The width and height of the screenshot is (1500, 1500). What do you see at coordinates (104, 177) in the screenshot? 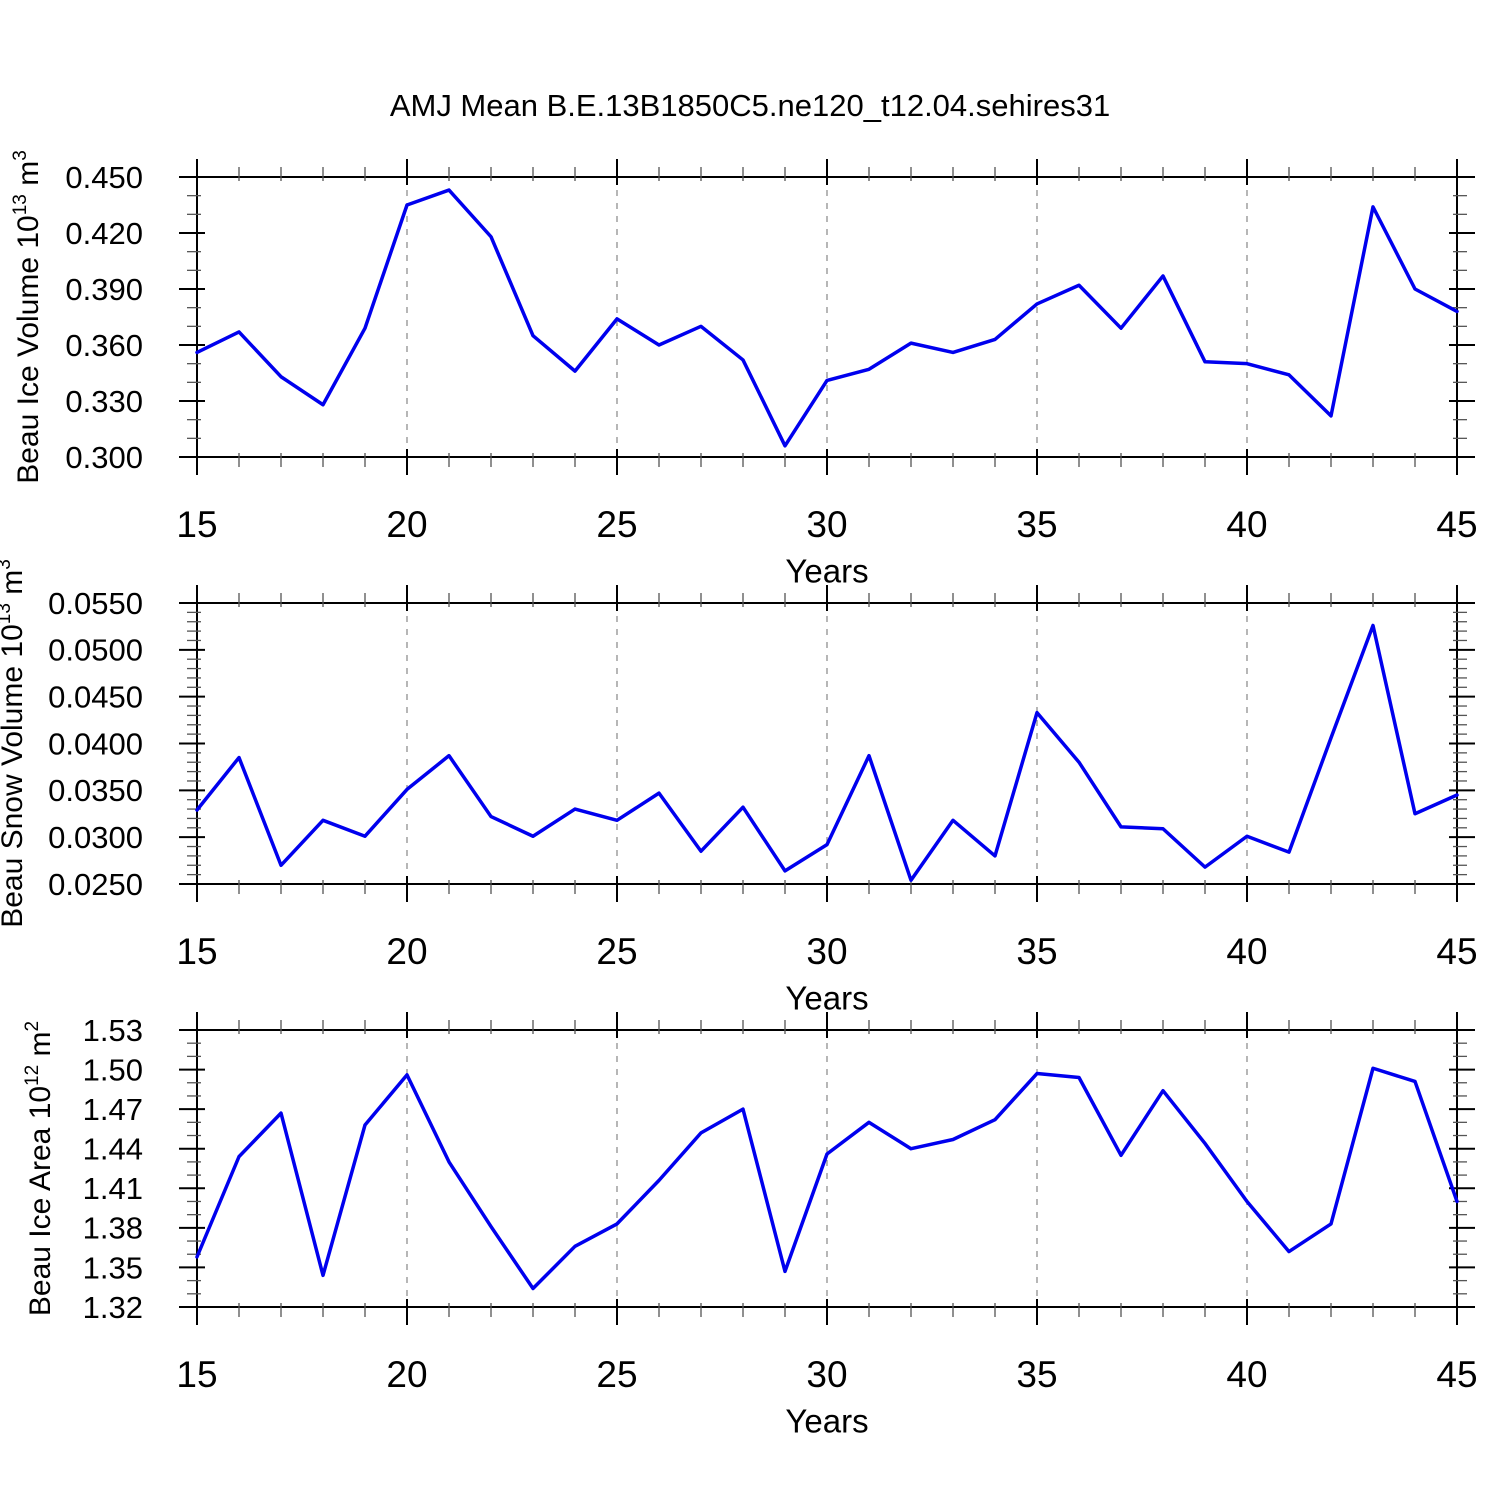
I see `y-tick-label: 0.450` at bounding box center [104, 177].